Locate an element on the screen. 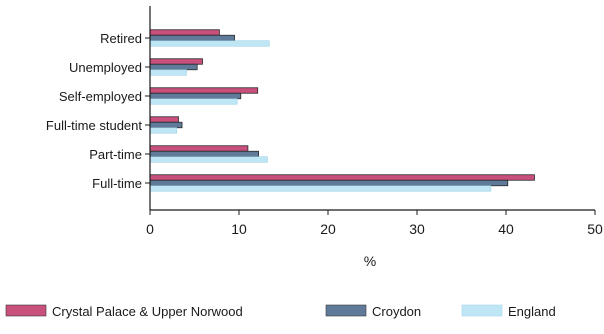 The height and width of the screenshot is (334, 604). bar-full-time-student-croydon is located at coordinates (166, 125).